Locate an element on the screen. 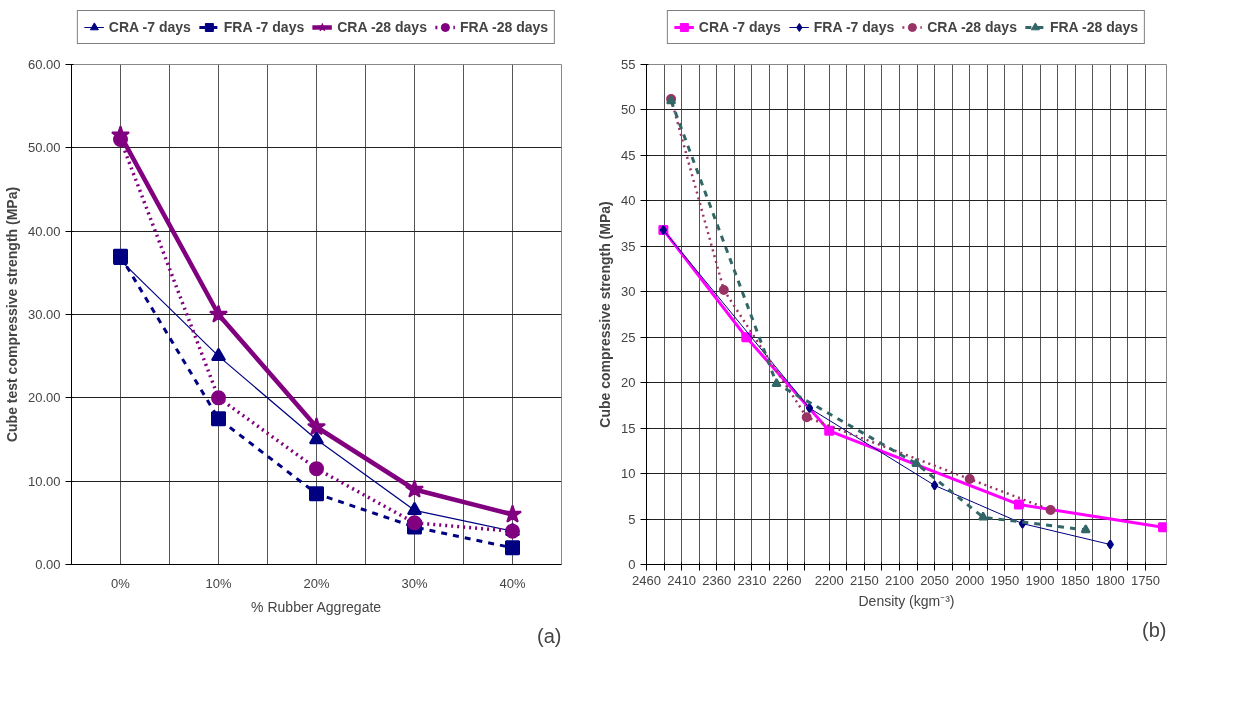 The height and width of the screenshot is (704, 1238). y-tick-label: 20.00 is located at coordinates (44, 398).